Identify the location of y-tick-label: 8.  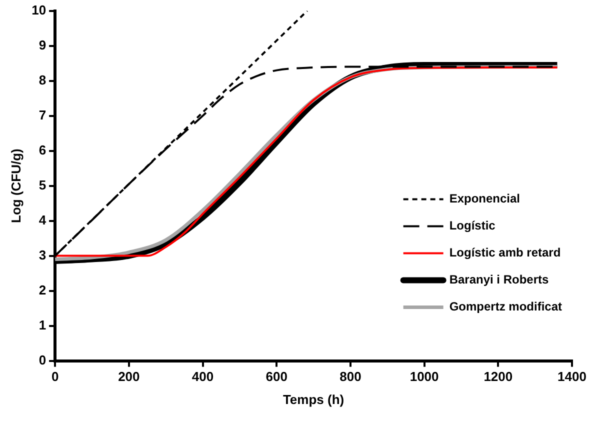
(42, 80).